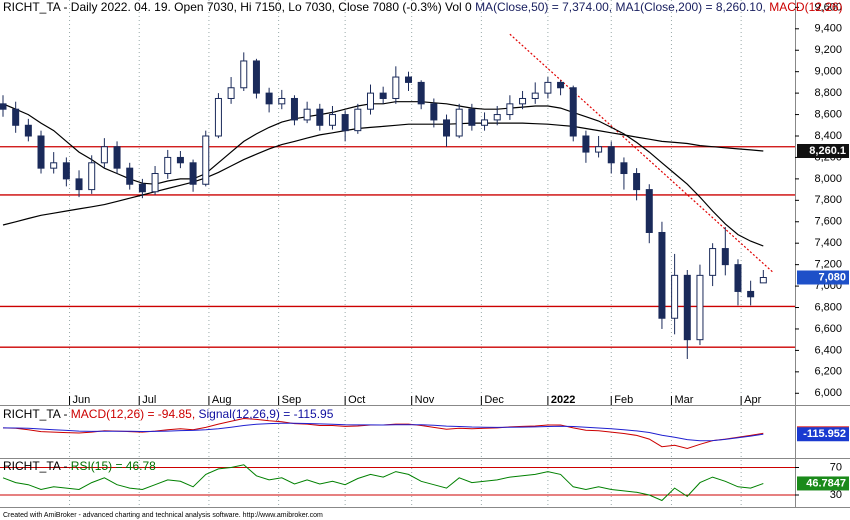 The height and width of the screenshot is (520, 850). I want to click on value-box-label: 8,260.1, so click(827, 151).